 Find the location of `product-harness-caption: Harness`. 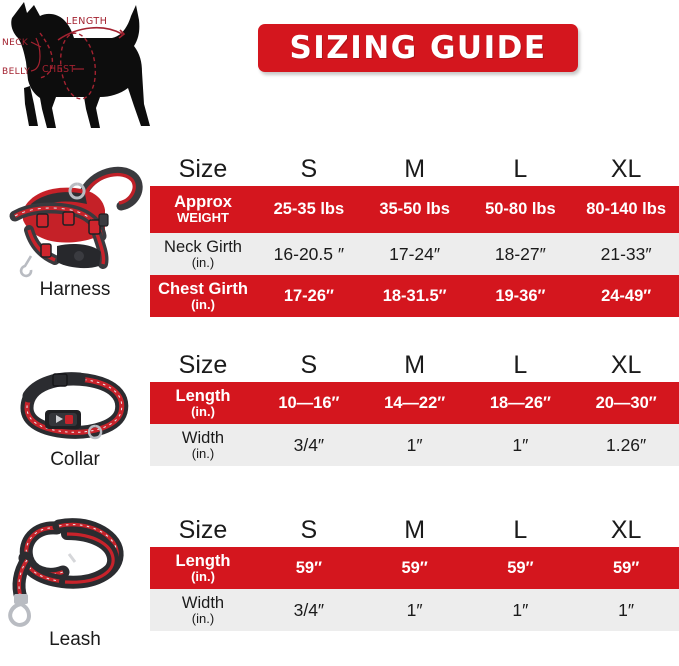

product-harness-caption: Harness is located at coordinates (75, 289).